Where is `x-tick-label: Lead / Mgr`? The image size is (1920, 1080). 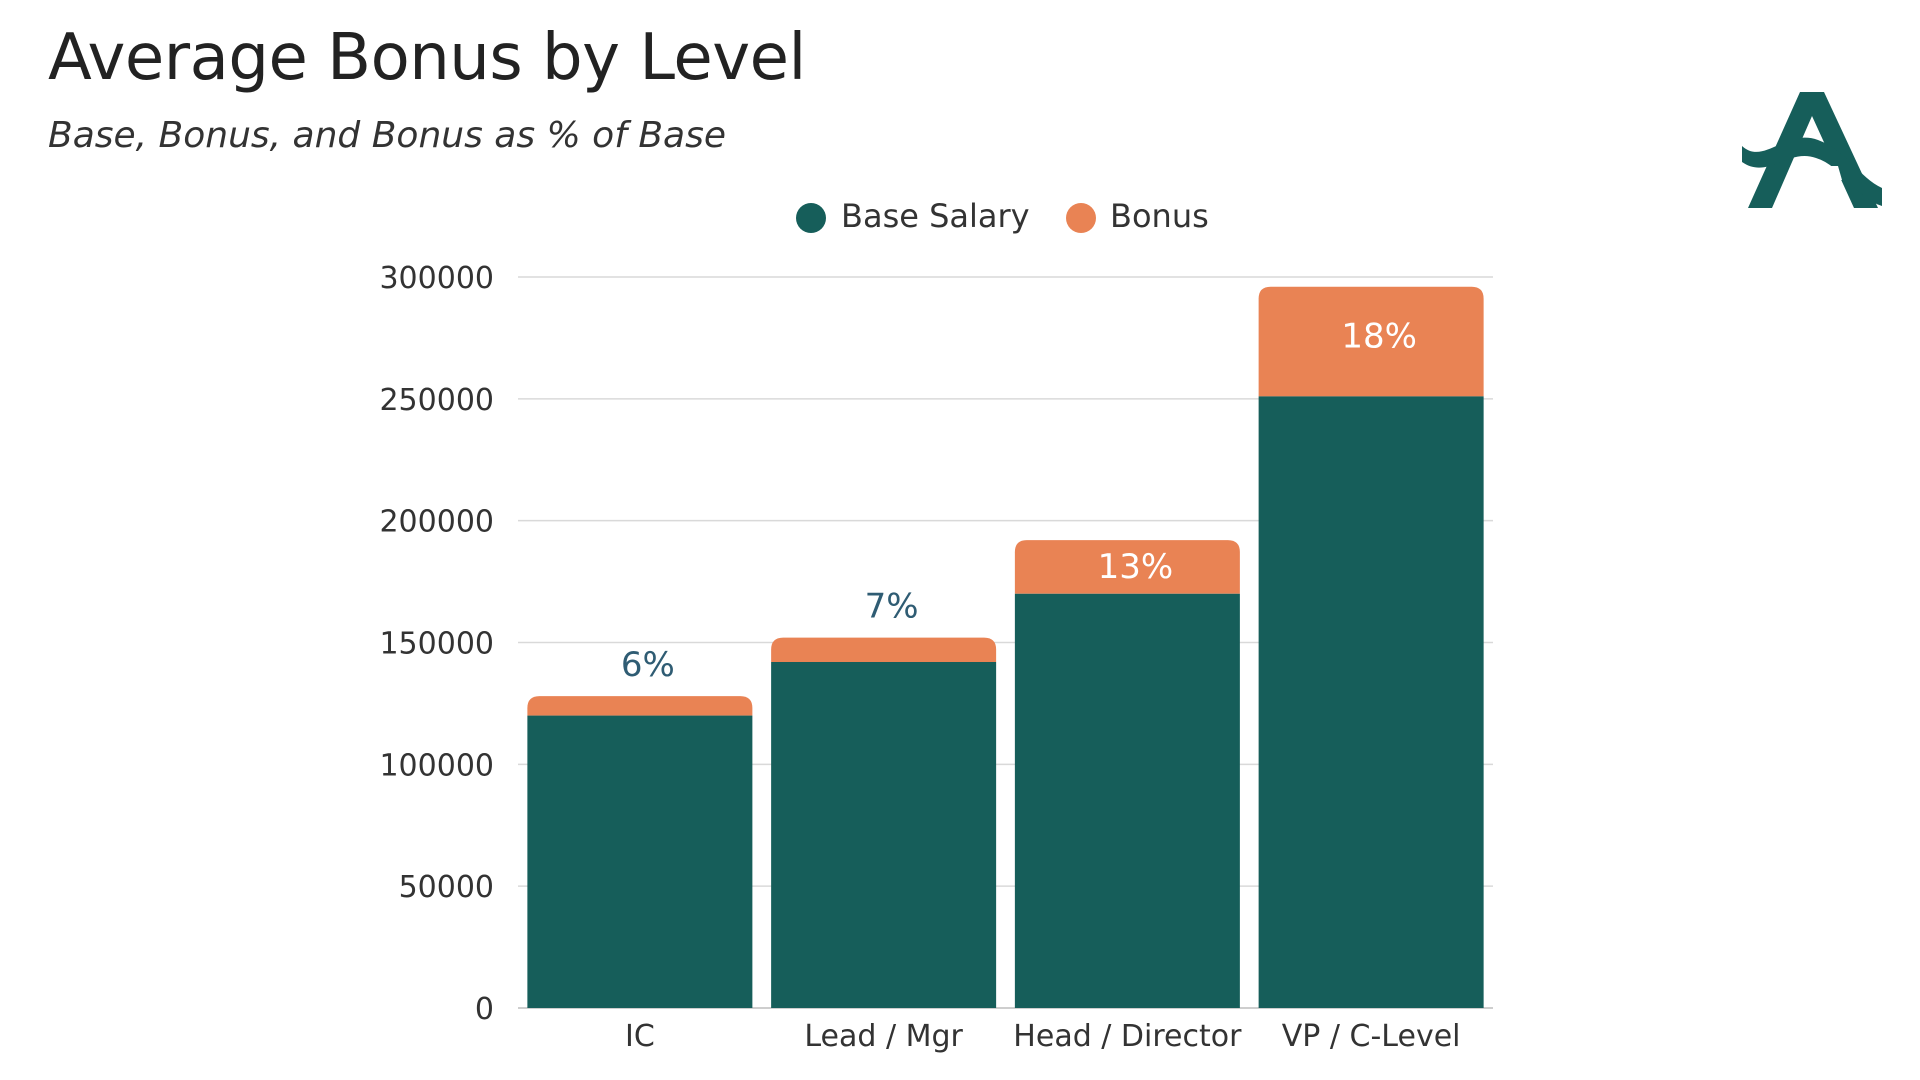 x-tick-label: Lead / Mgr is located at coordinates (883, 1036).